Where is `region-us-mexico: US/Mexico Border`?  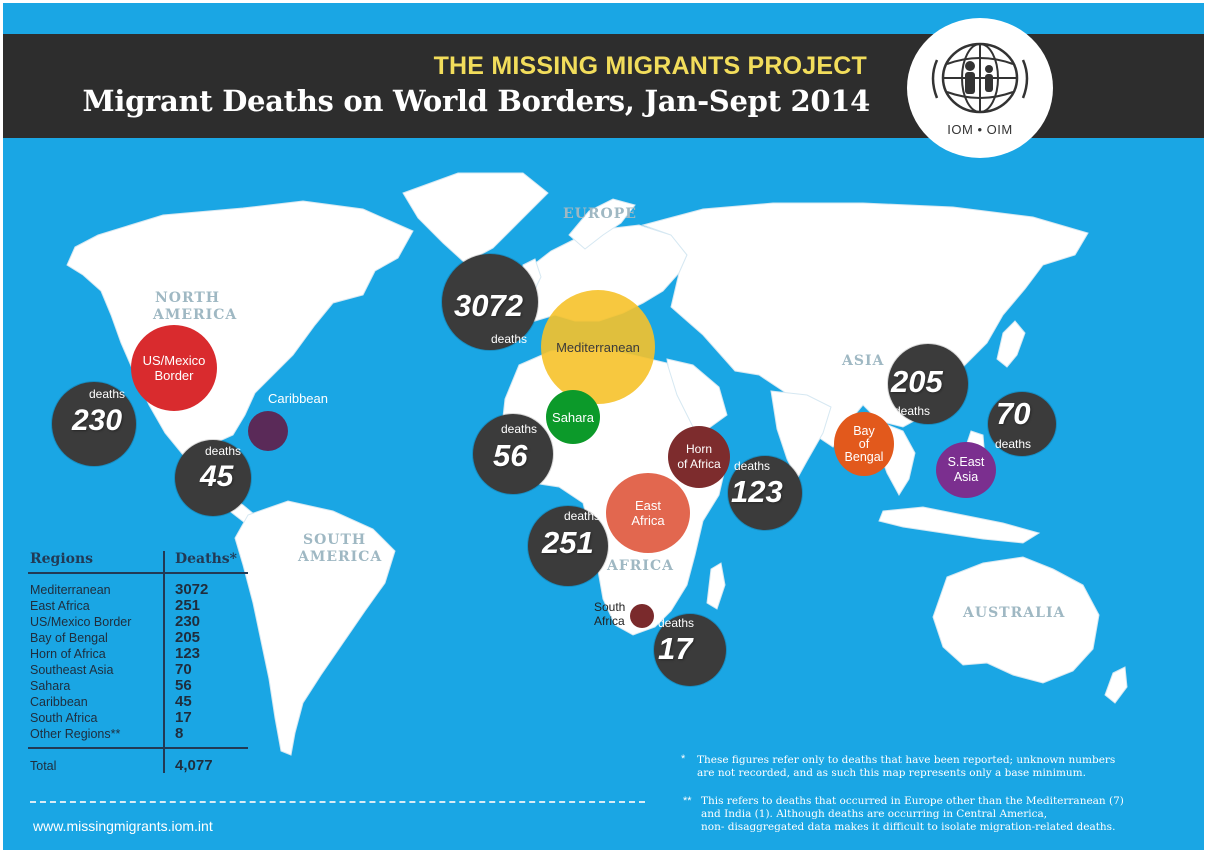 region-us-mexico: US/Mexico Border is located at coordinates (174, 368).